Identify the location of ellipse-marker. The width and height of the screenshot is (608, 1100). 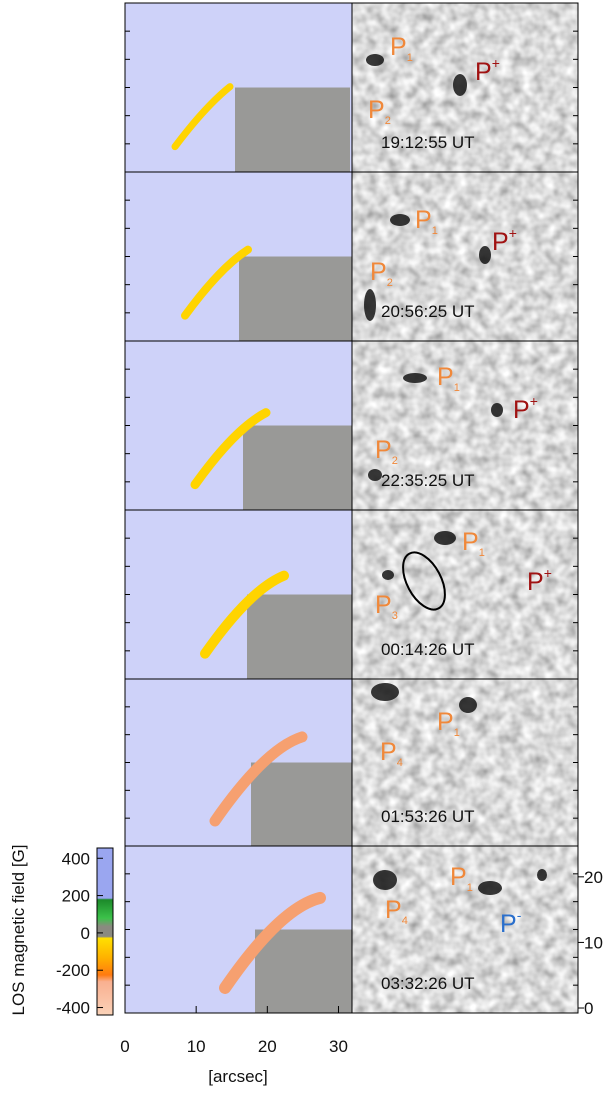
(424, 581).